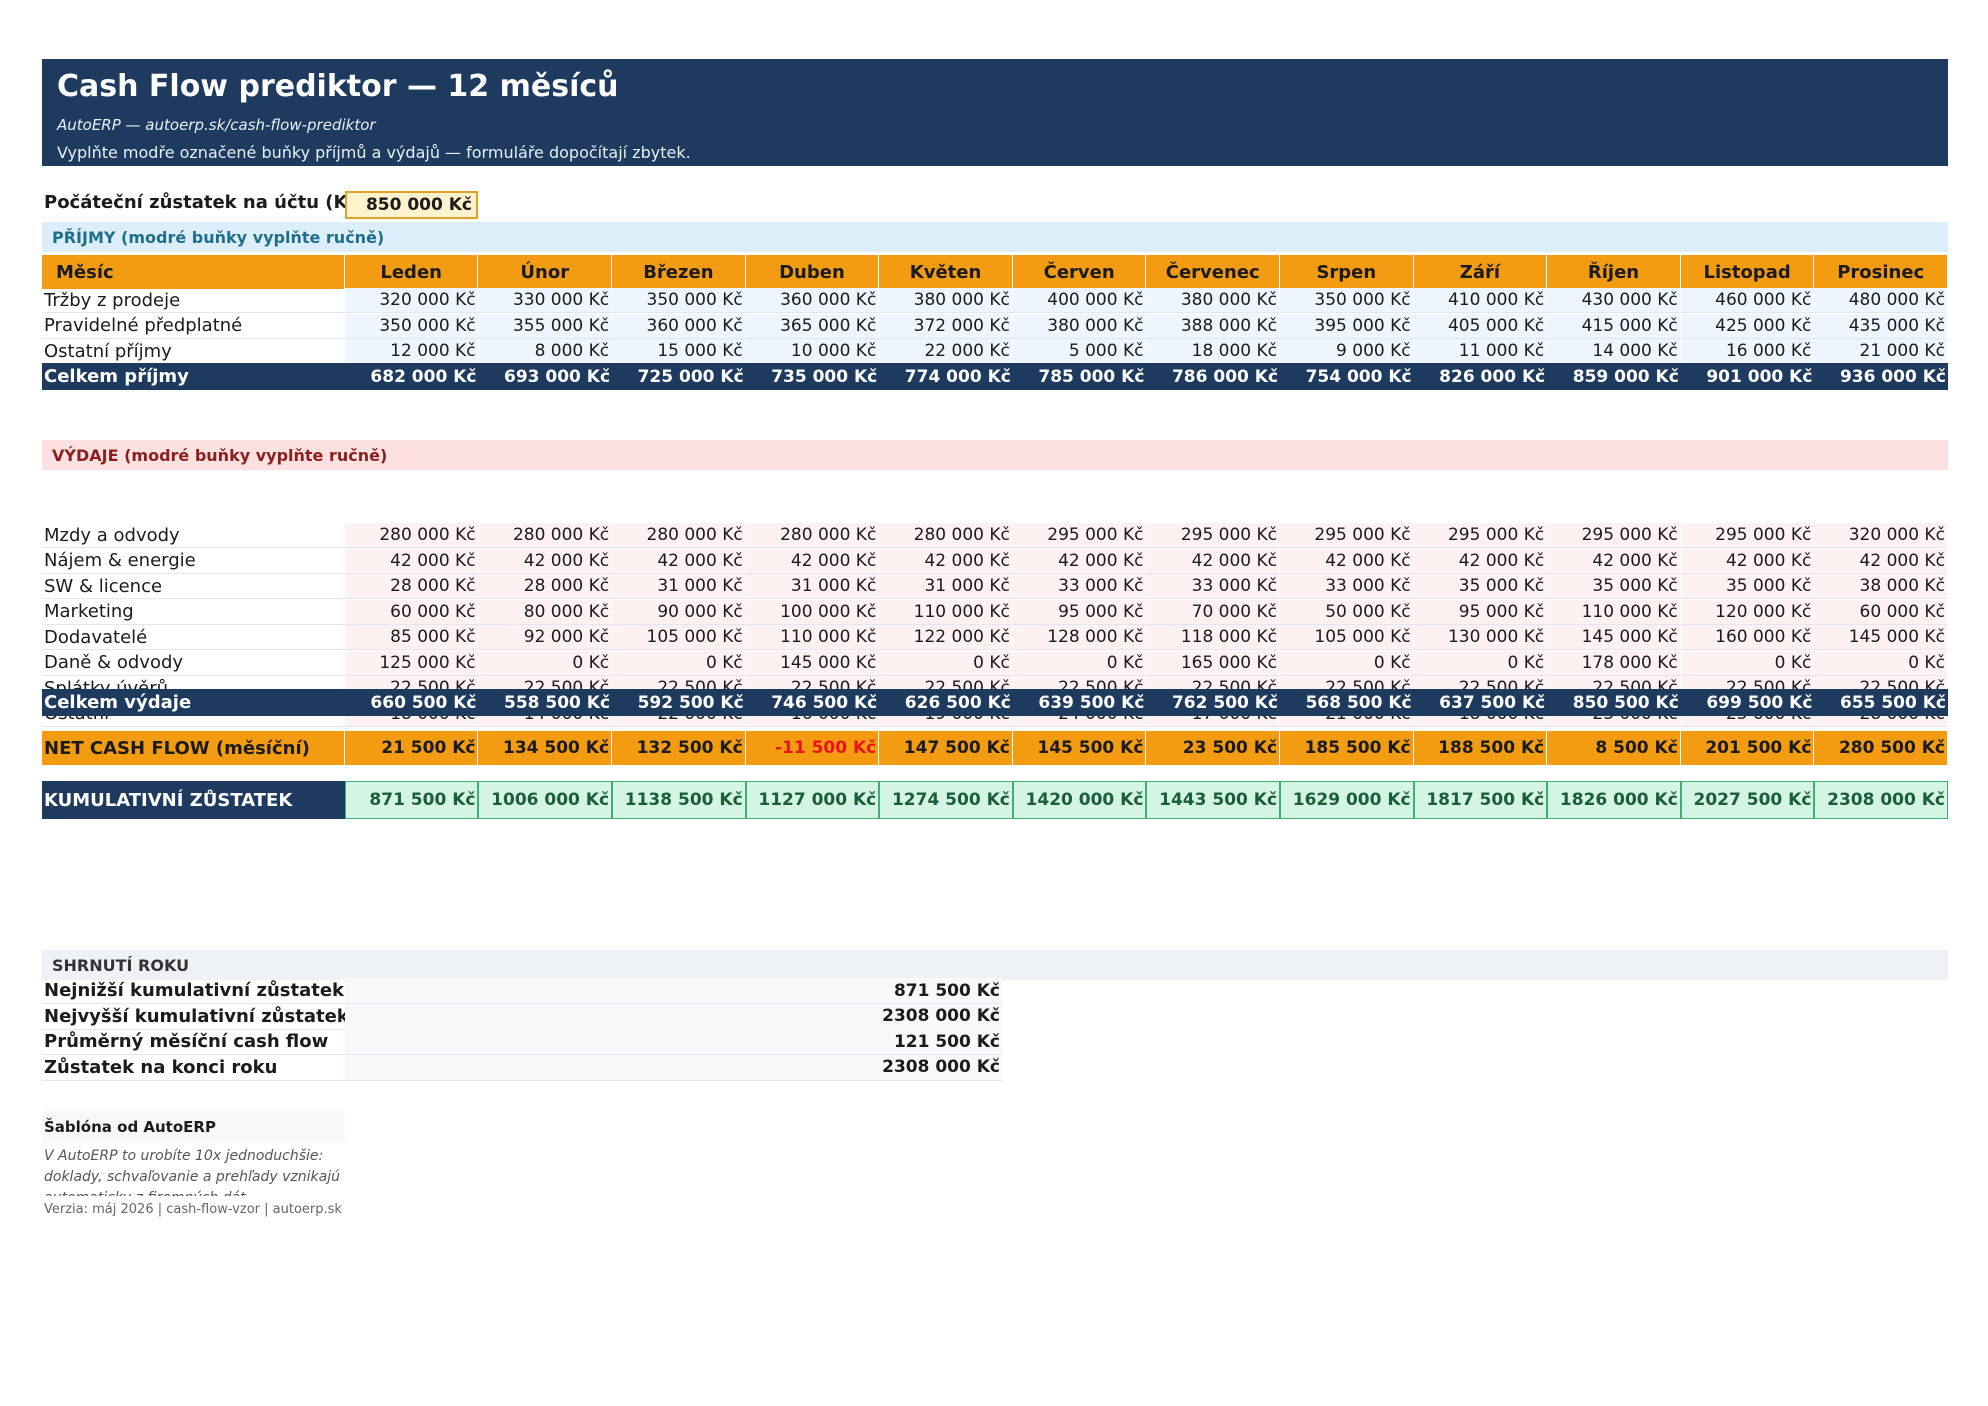 This screenshot has width=1988, height=1406. I want to click on income-value-cell: 400 000 Kč, so click(1079, 300).